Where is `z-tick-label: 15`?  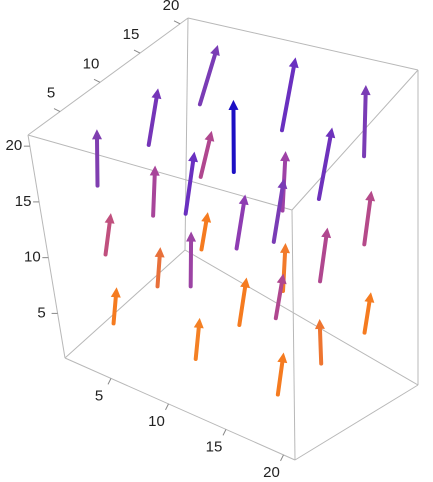 z-tick-label: 15 is located at coordinates (23, 201).